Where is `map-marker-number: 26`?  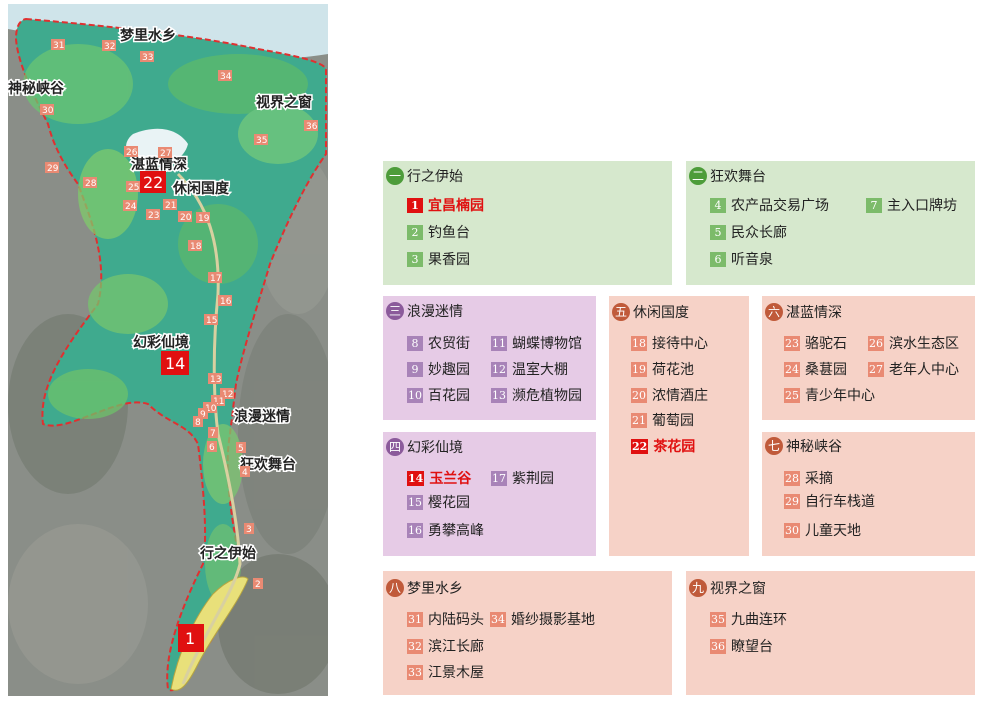 map-marker-number: 26 is located at coordinates (132, 153).